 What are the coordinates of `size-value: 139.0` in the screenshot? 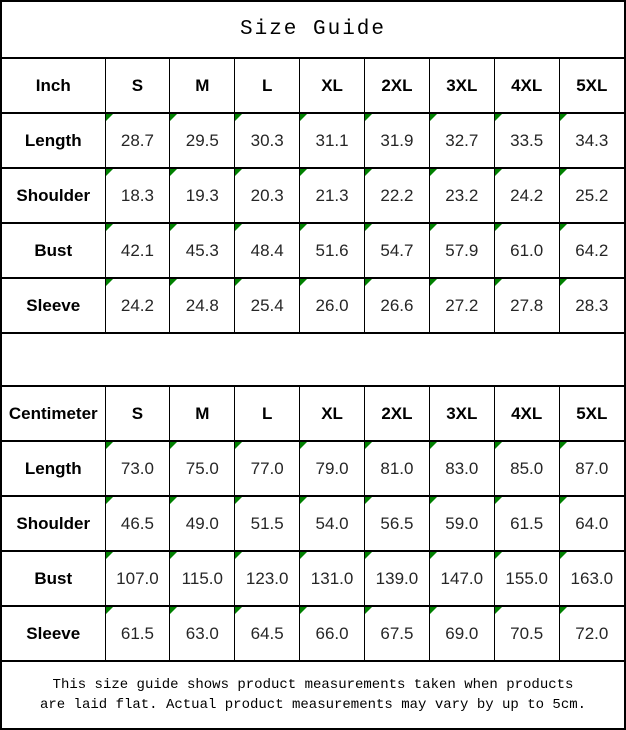 It's located at (397, 578).